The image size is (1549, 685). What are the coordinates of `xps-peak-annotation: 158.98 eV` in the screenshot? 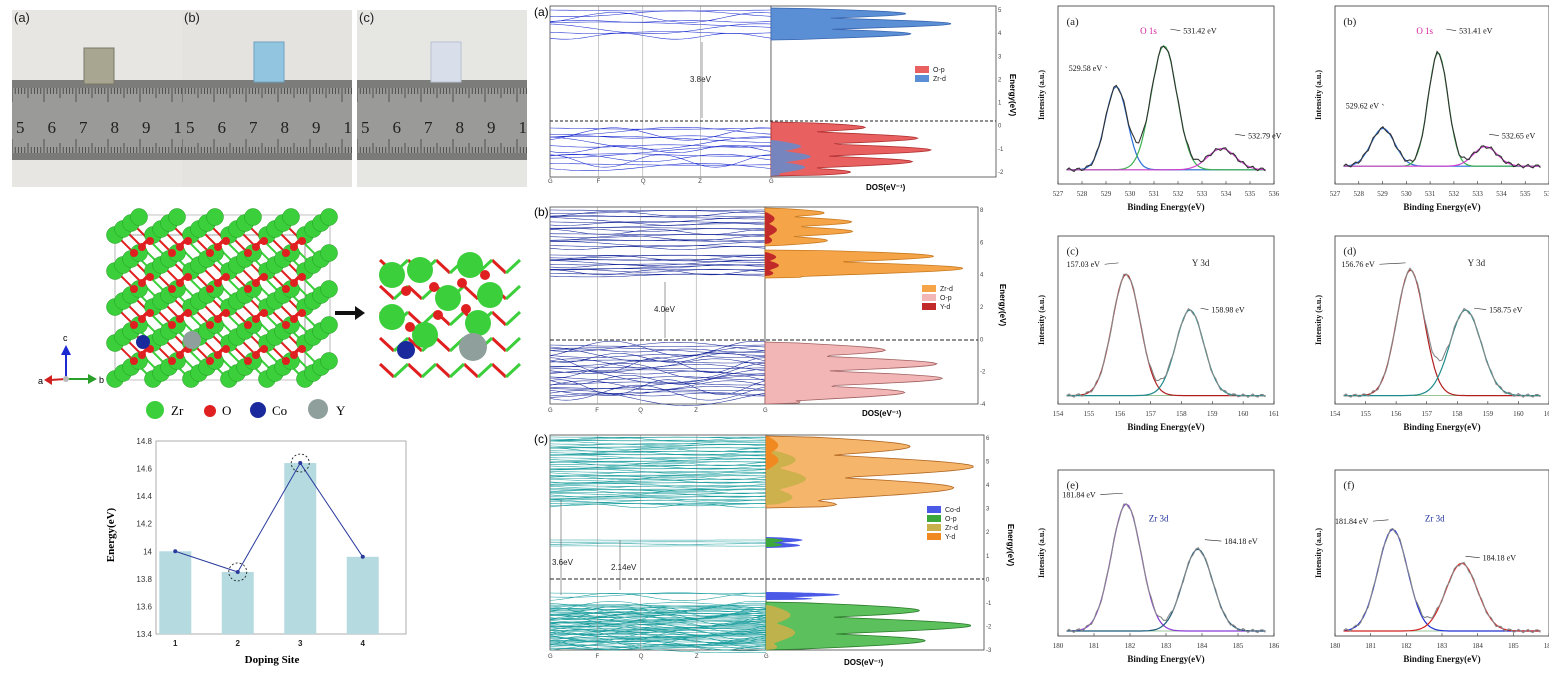 It's located at (1228, 310).